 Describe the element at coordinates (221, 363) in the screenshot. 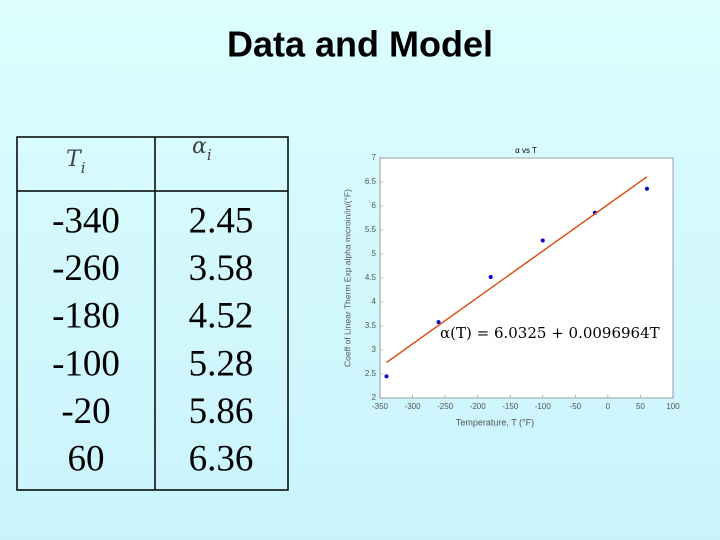

I see `table-cell: 5.28` at that location.